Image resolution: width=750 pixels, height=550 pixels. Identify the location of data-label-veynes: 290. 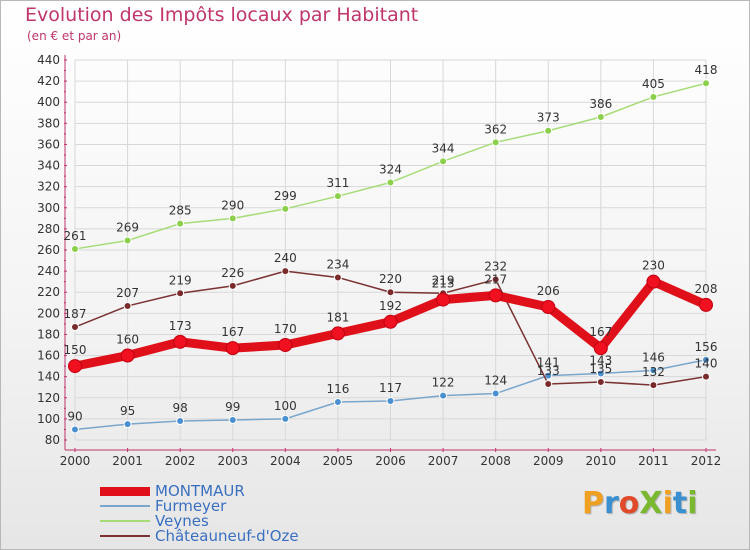
(232, 205).